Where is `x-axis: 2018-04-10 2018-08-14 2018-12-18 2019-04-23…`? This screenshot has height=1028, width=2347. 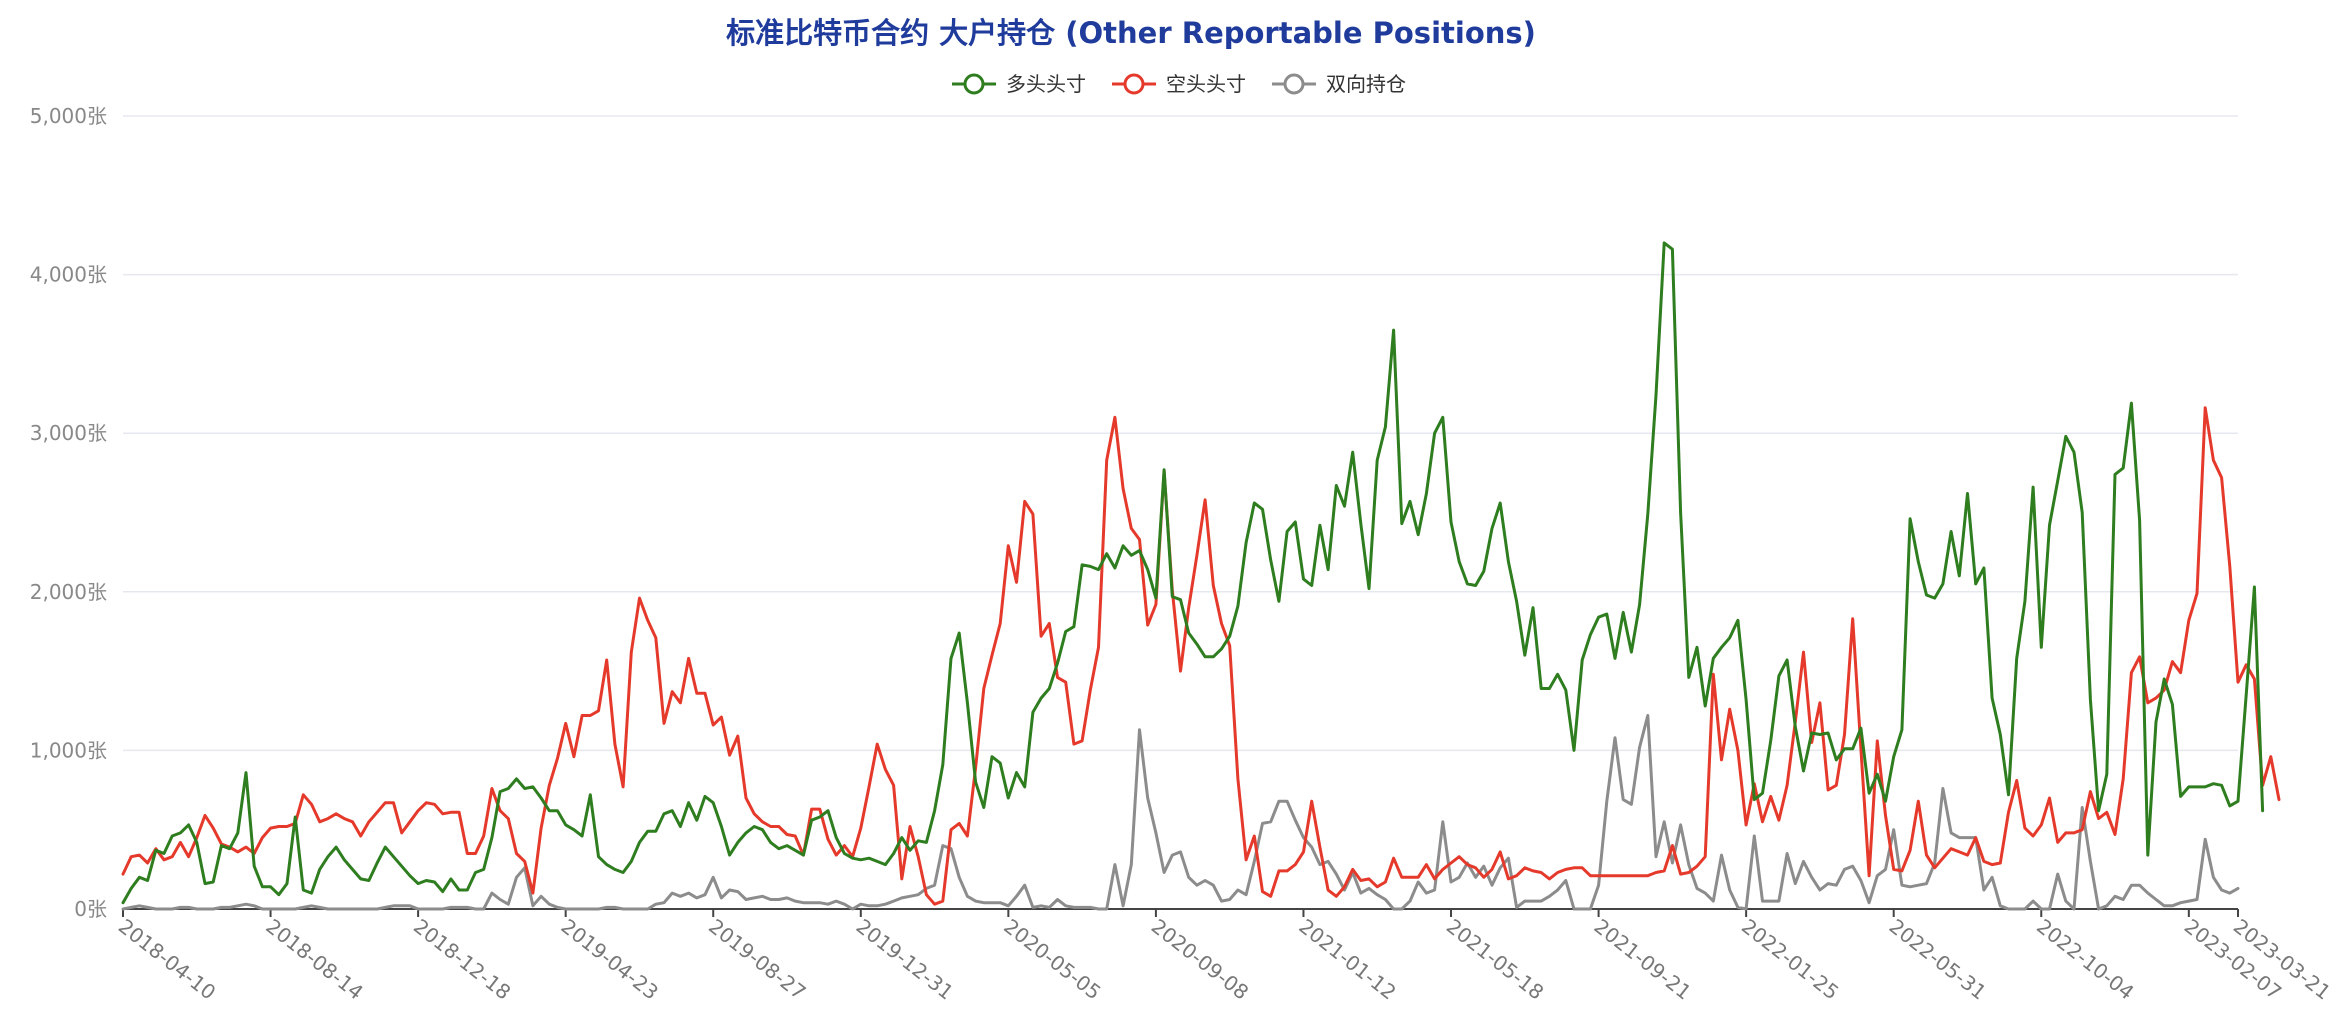 x-axis: 2018-04-10 2018-08-14 2018-12-18 2019-04-23… is located at coordinates (1224, 956).